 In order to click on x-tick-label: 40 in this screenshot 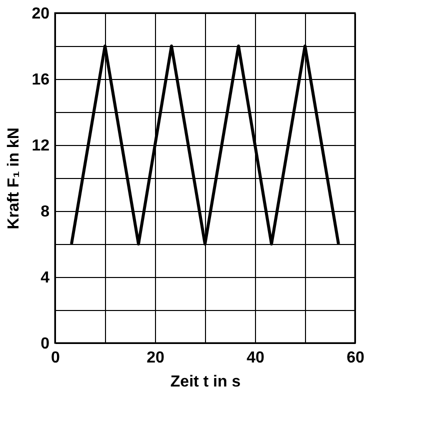, I will do `click(255, 358)`.